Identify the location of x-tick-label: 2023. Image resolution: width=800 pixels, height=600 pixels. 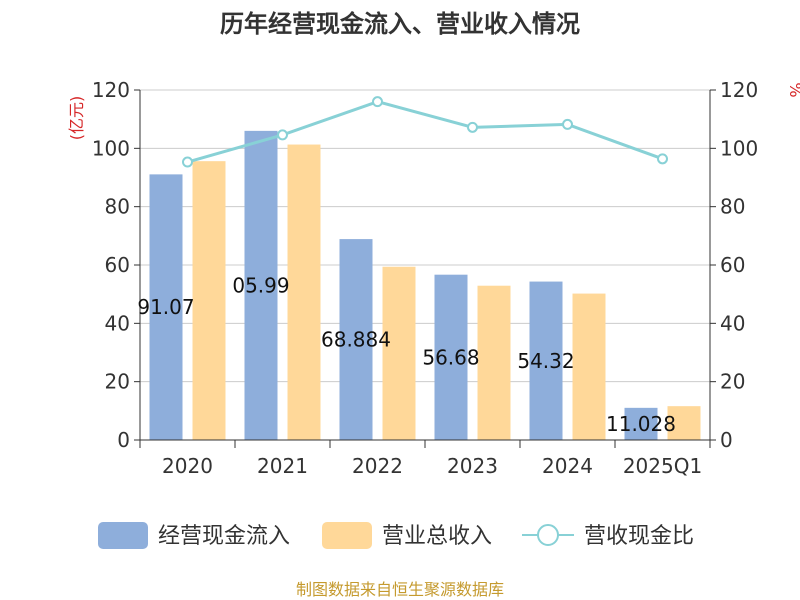
(472, 466).